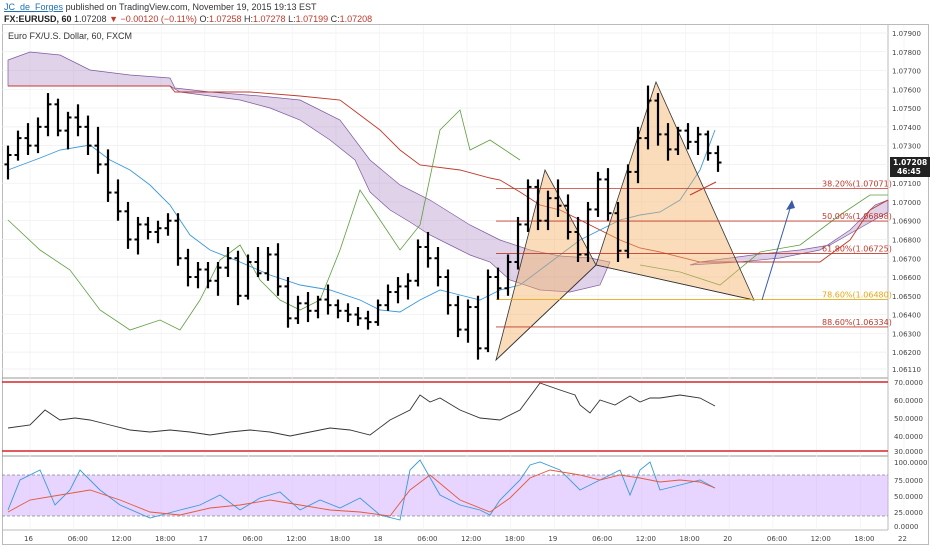 This screenshot has width=932, height=550. What do you see at coordinates (28, 539) in the screenshot?
I see `time-tick-label: 16` at bounding box center [28, 539].